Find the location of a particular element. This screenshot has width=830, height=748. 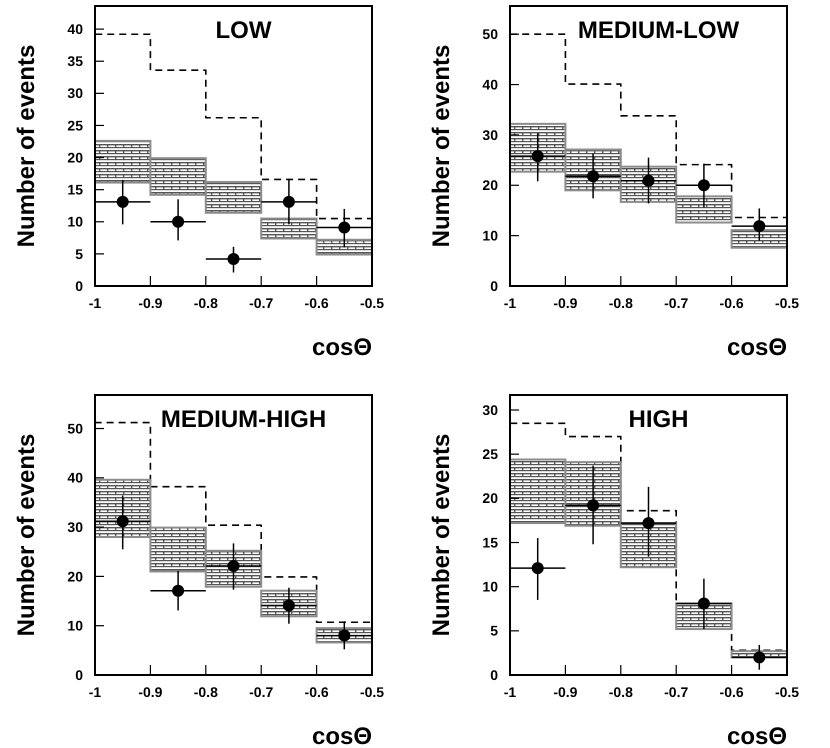

text: MEDIUM-HIGH is located at coordinates (243, 419).